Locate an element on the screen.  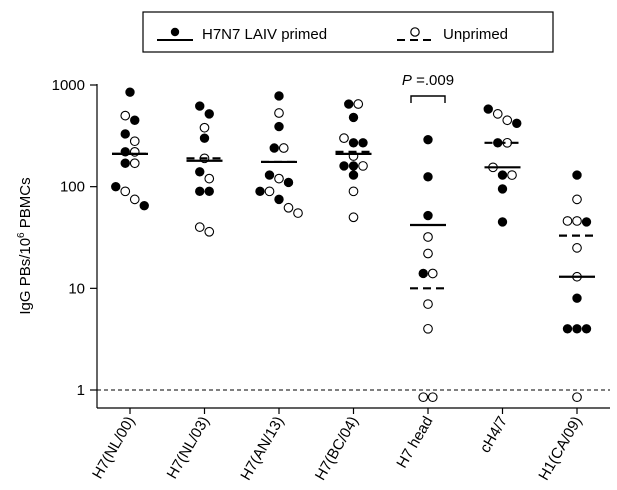
legend-filled-marker is located at coordinates (175, 32).